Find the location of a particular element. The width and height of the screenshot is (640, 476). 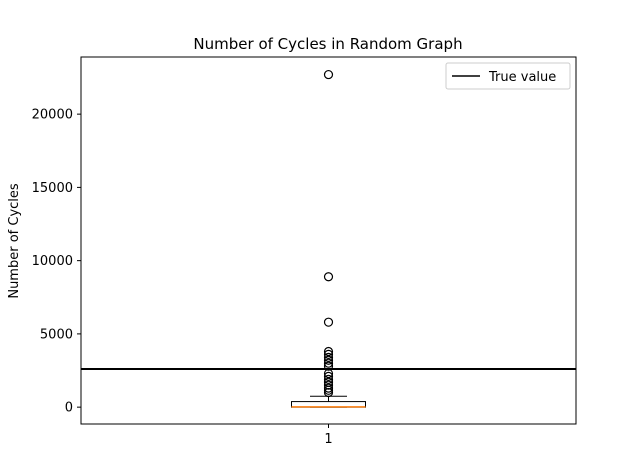

y-tick-label: 15000 is located at coordinates (52, 188).